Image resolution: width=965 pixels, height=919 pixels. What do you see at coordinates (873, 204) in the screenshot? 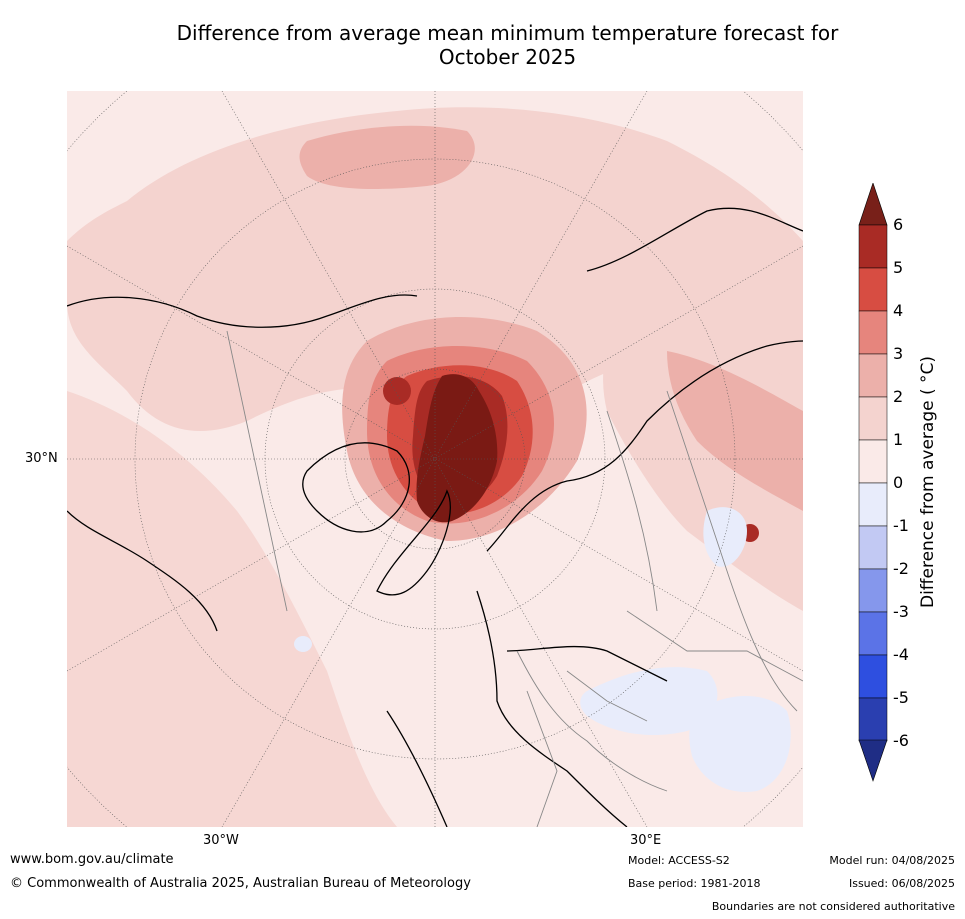
I see `colorbar-over-triangle` at bounding box center [873, 204].